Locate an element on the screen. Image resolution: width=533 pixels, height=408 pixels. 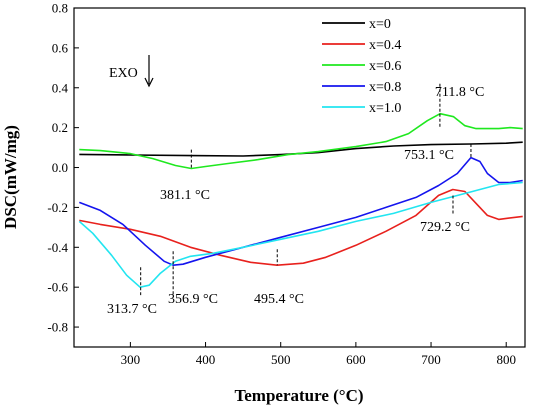
x-tick-label: 600 is located at coordinates (356, 359).